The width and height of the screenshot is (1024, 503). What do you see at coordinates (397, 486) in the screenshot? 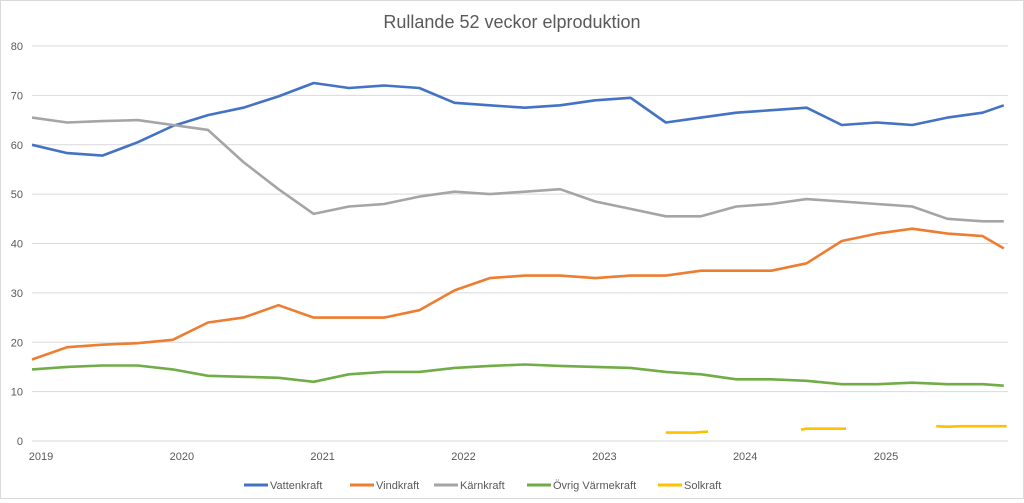
I see `legend-label: Vindkraft` at bounding box center [397, 486].